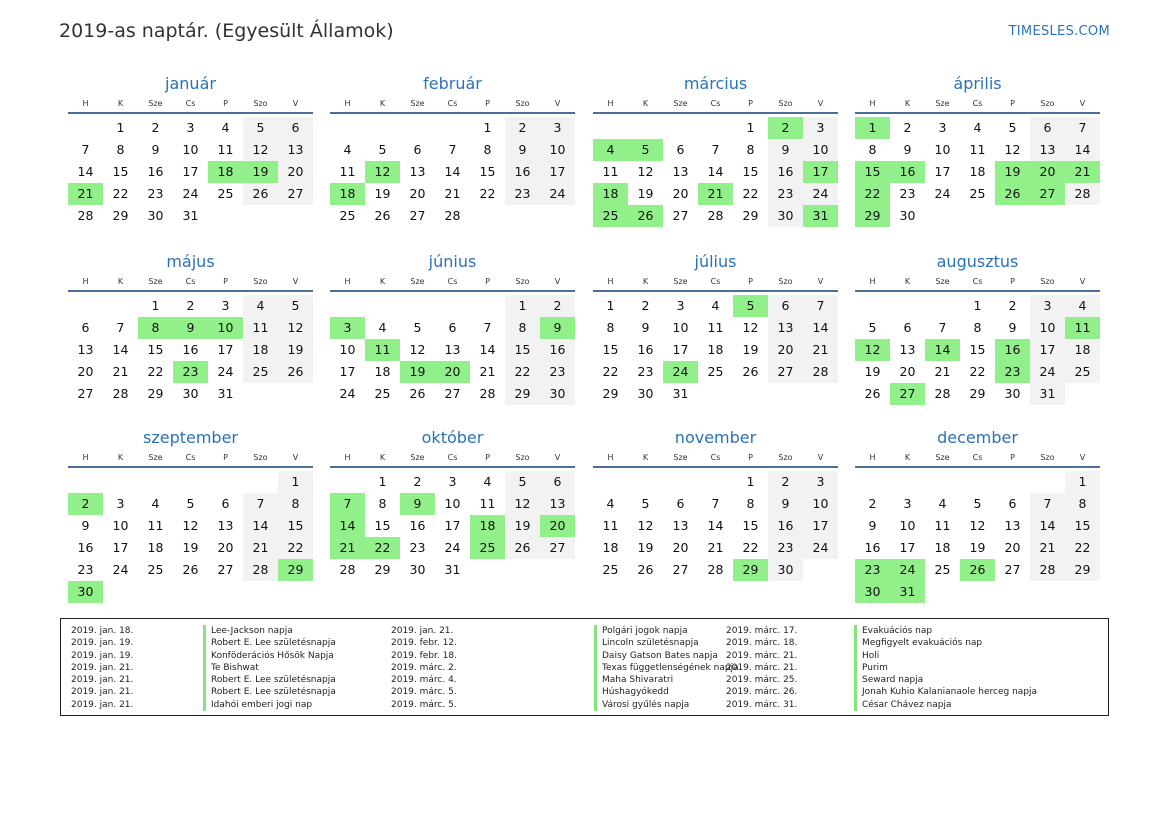  I want to click on day: 8, so click(977, 327).